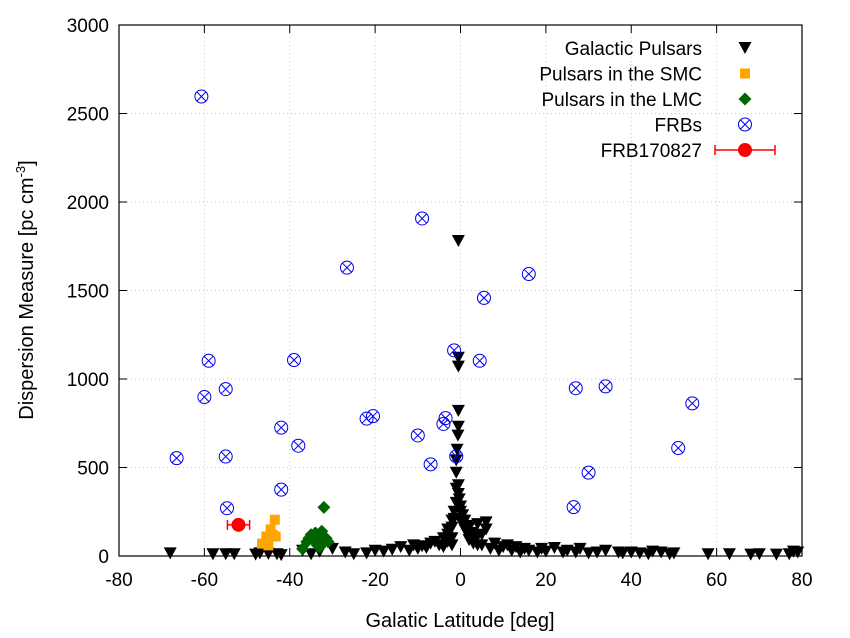 Image resolution: width=850 pixels, height=638 pixels. What do you see at coordinates (25, 289) in the screenshot?
I see `y-axis-label: Dispersion Measure [pc cm-3]` at bounding box center [25, 289].